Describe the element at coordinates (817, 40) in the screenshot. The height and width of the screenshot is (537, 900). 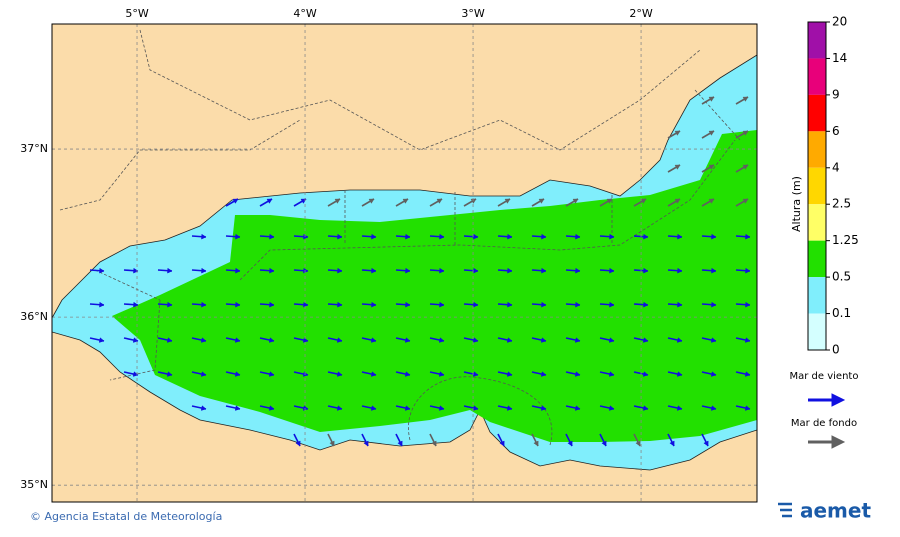
I see `colorbar-segment` at that location.